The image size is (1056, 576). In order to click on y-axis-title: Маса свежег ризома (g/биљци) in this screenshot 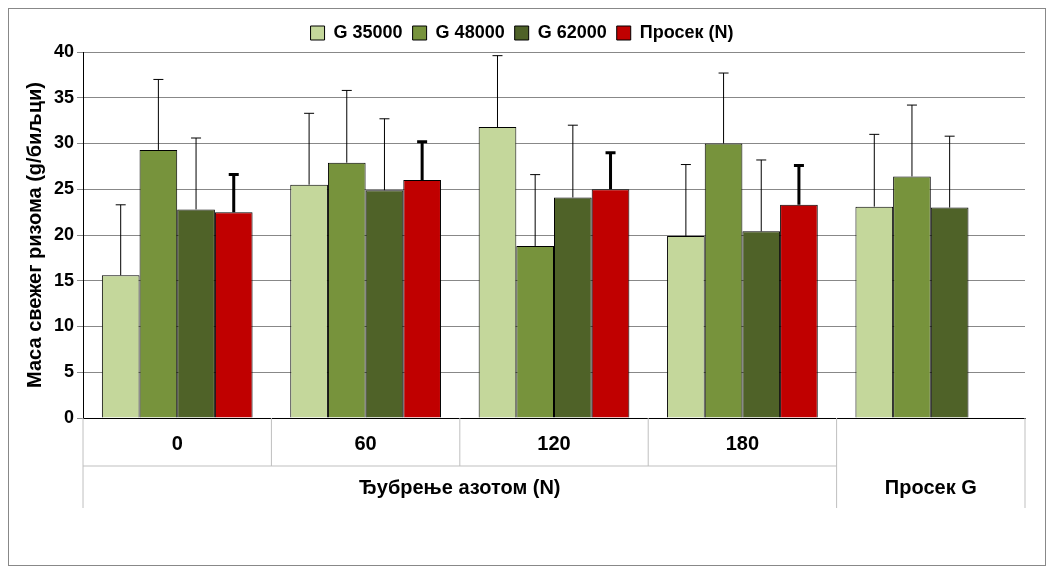, I will do `click(33, 235)`.